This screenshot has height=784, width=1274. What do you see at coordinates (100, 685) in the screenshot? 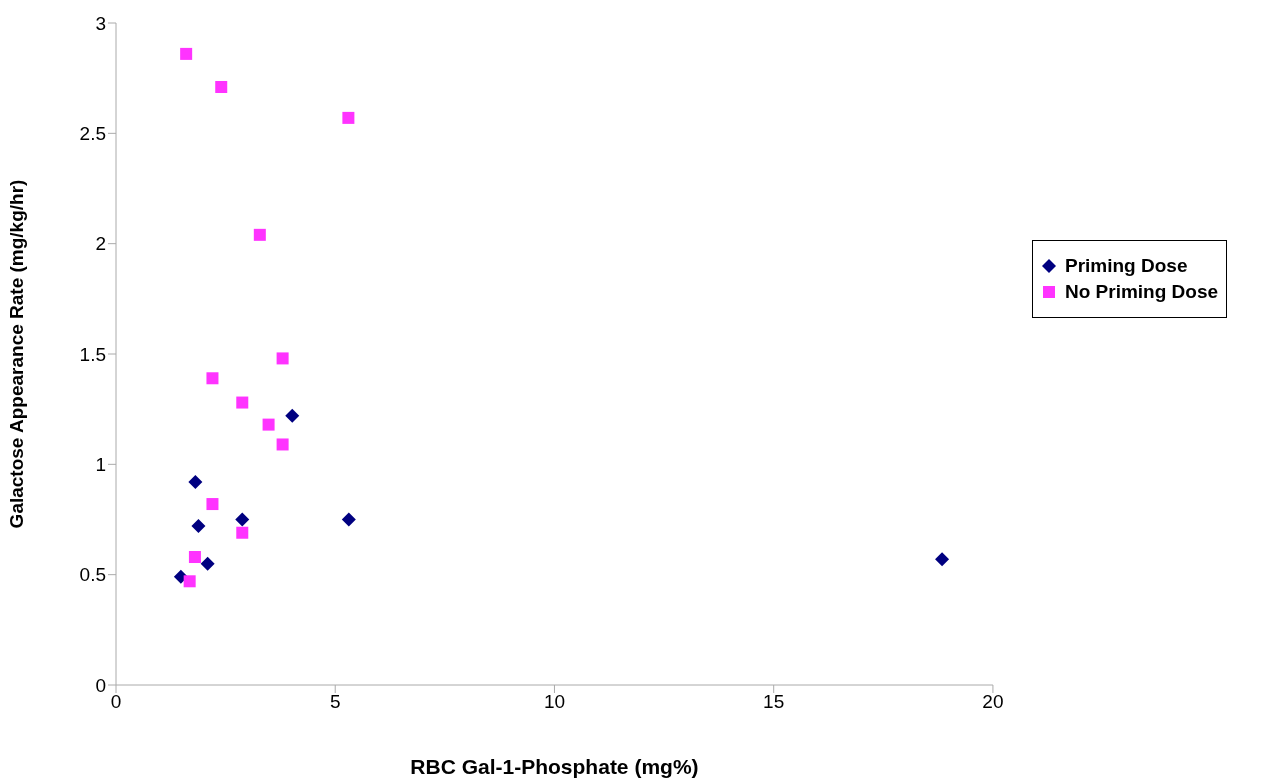
I see `y-tick-label: 0` at bounding box center [100, 685].